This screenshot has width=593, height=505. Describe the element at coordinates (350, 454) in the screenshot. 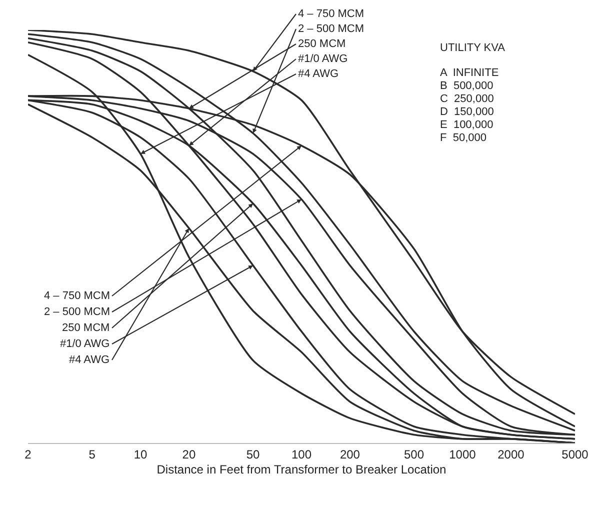

I see `x-tick-label: 200` at that location.